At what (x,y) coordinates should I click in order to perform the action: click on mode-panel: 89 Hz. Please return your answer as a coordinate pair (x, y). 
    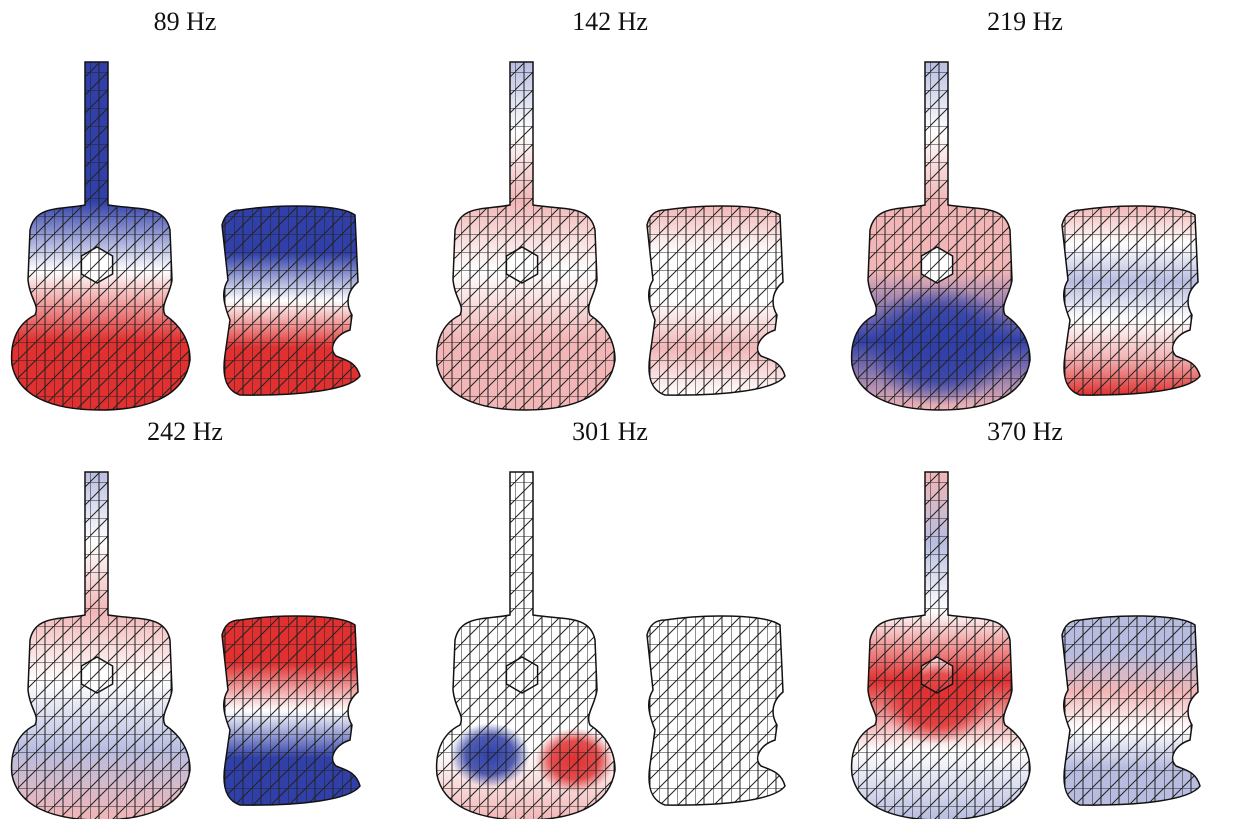
    Looking at the image, I should click on (185, 209).